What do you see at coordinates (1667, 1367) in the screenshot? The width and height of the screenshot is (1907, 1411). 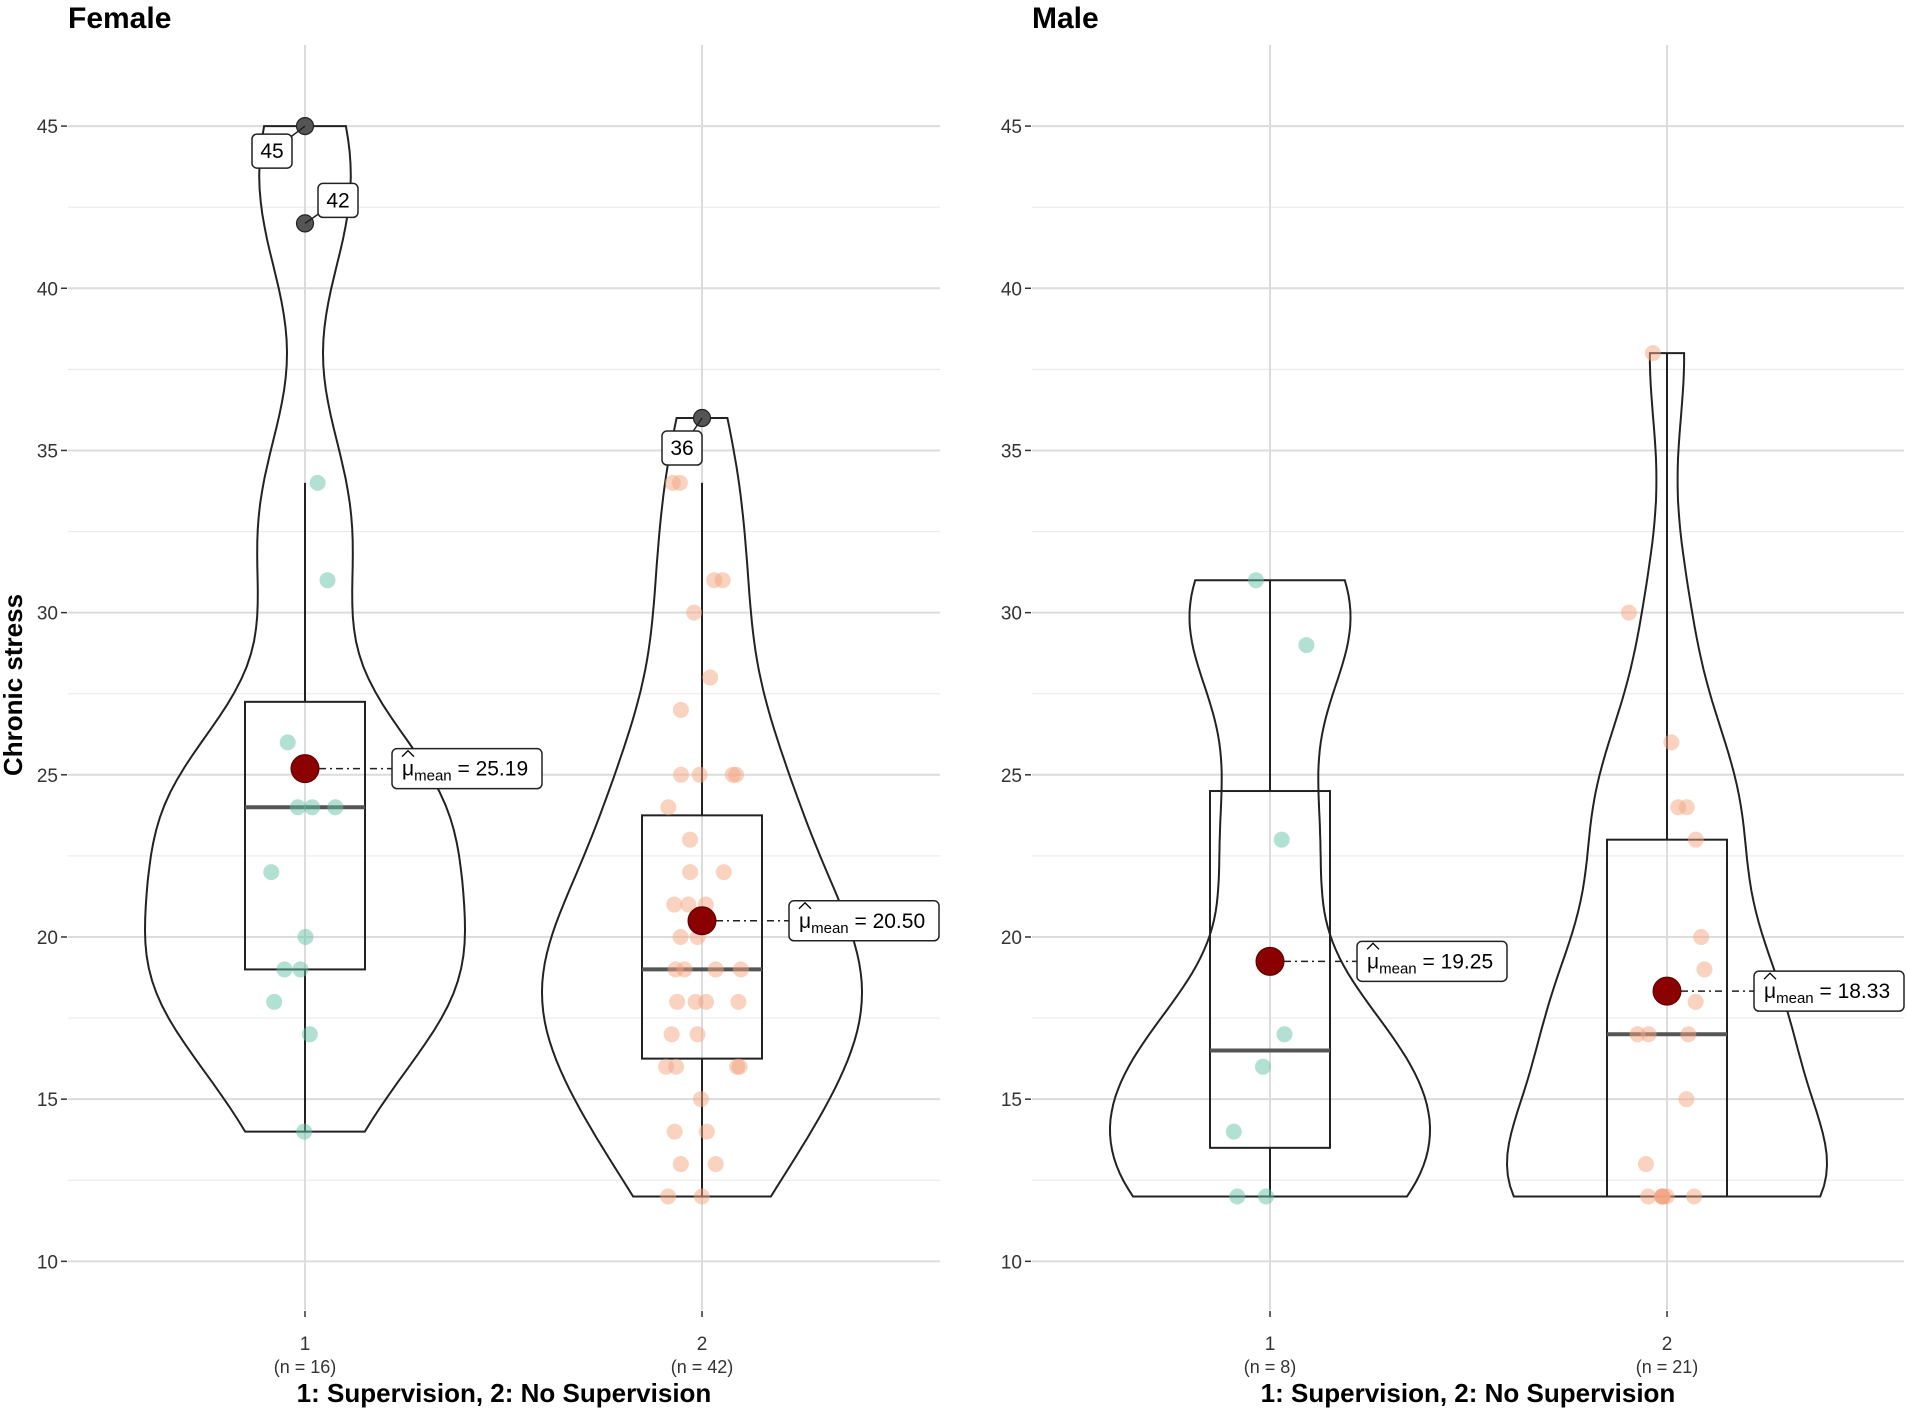 I see `n-label: (n = 21)` at bounding box center [1667, 1367].